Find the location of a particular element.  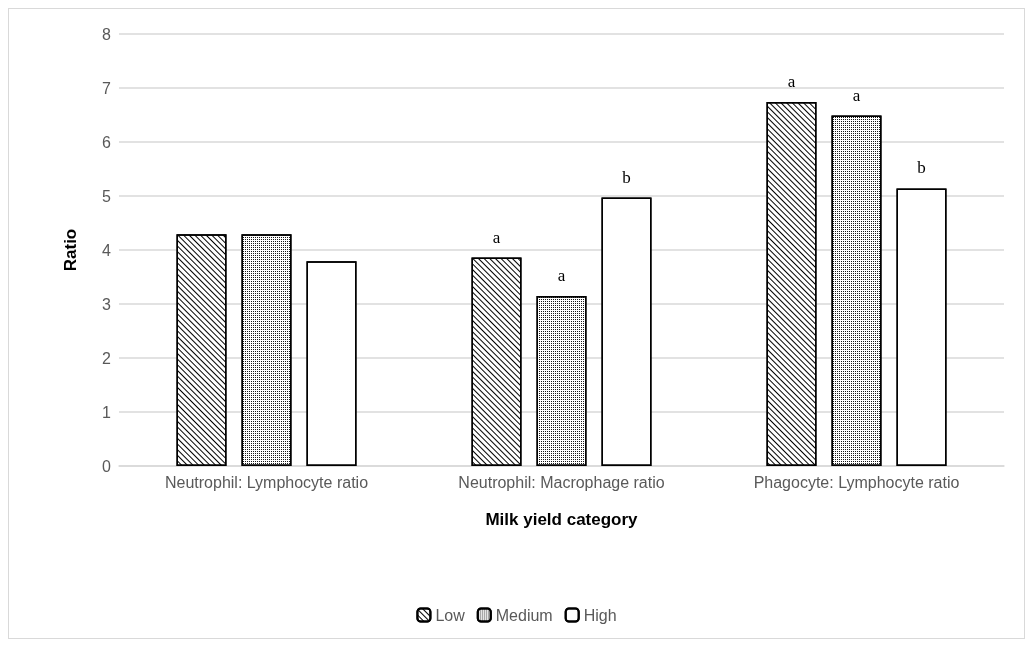

y-tick-label: 4 is located at coordinates (107, 250).